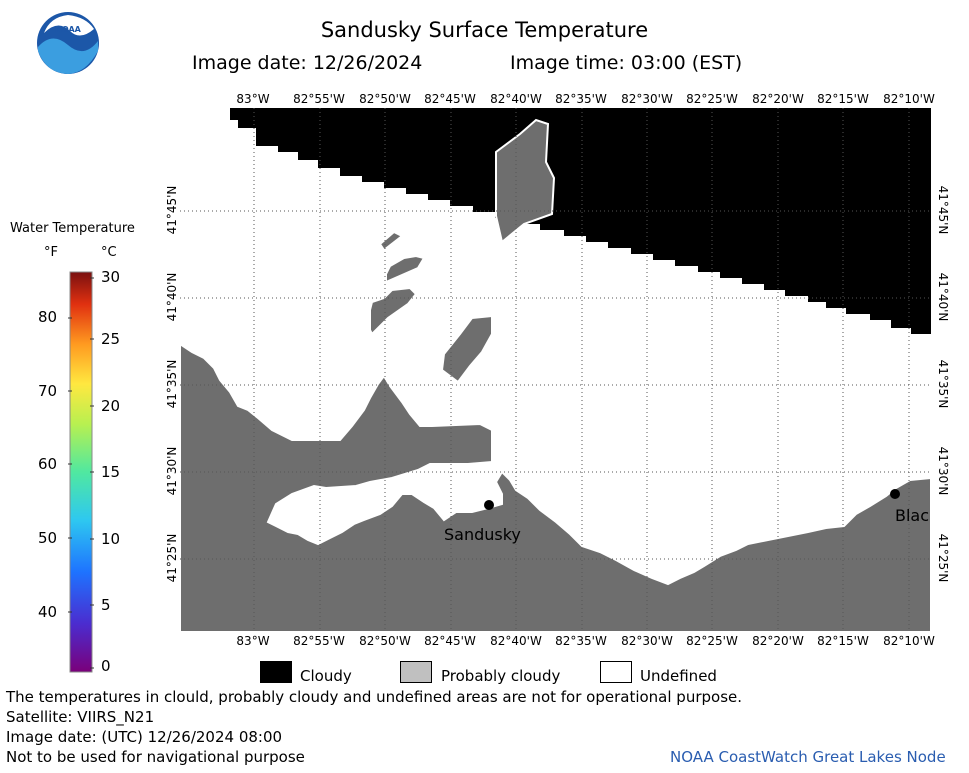 The image size is (969, 773). I want to click on lat-label-left: 41°45'N, so click(172, 210).